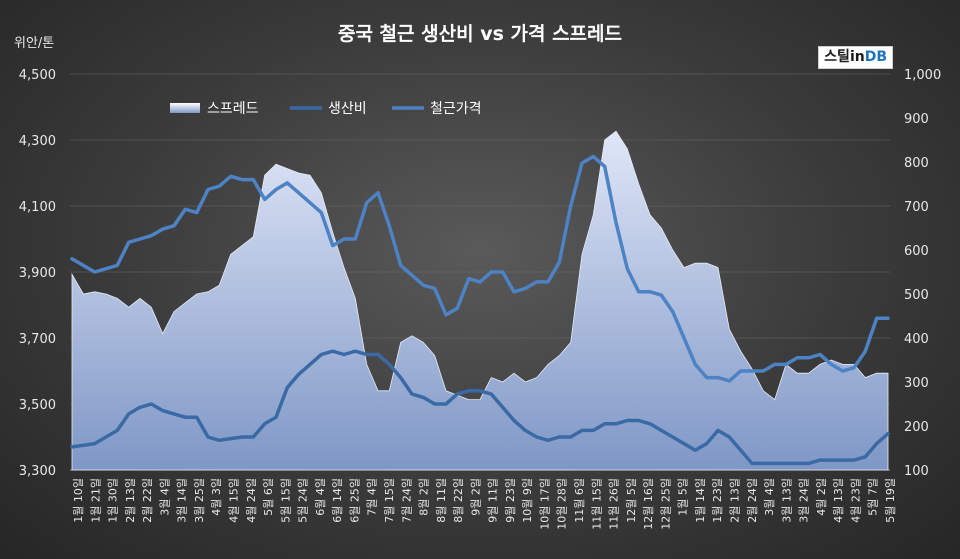 The height and width of the screenshot is (559, 960). Describe the element at coordinates (113, 500) in the screenshot. I see `x-axis-tick-label: 1월 30일` at that location.